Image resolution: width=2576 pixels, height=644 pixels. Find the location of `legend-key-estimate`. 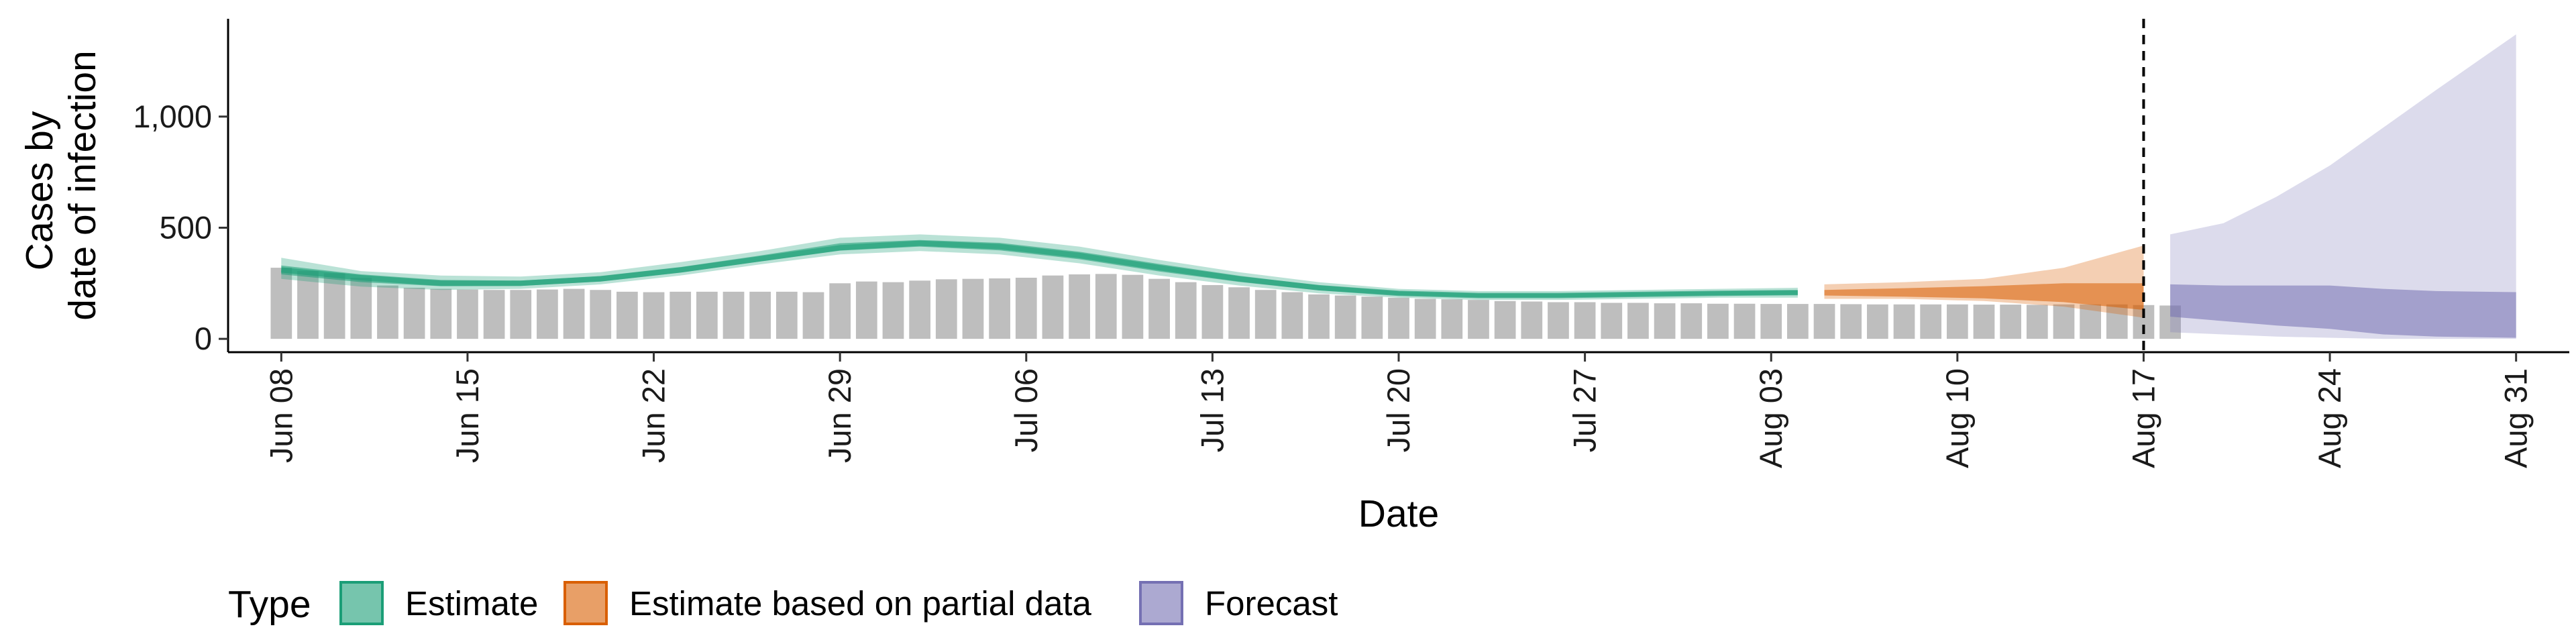

legend-key-estimate is located at coordinates (361, 603).